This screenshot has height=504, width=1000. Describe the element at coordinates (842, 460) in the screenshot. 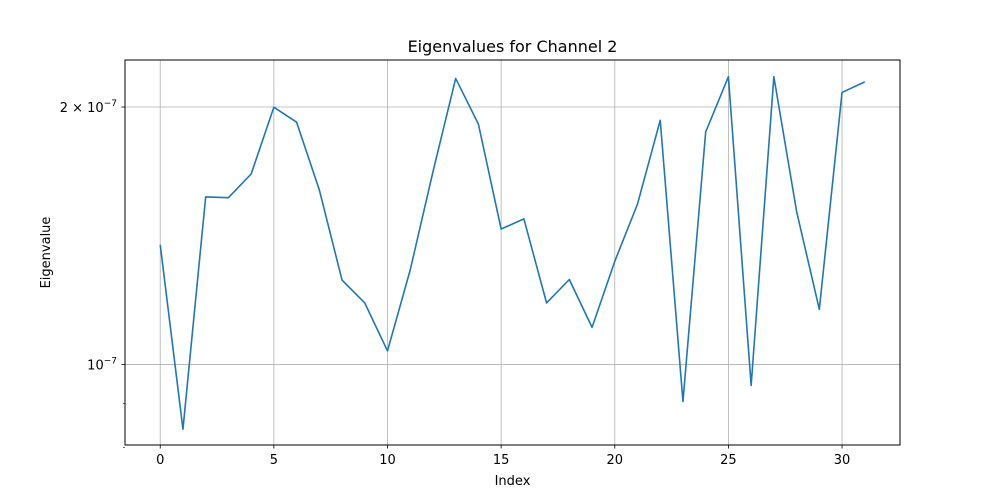

I see `x-tick-label: 30` at that location.